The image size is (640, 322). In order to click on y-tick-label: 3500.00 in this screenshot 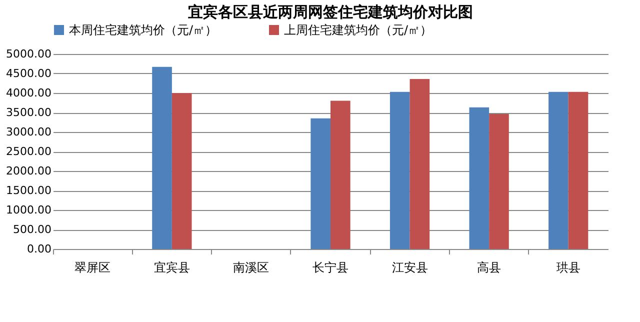, I will do `click(29, 112)`.